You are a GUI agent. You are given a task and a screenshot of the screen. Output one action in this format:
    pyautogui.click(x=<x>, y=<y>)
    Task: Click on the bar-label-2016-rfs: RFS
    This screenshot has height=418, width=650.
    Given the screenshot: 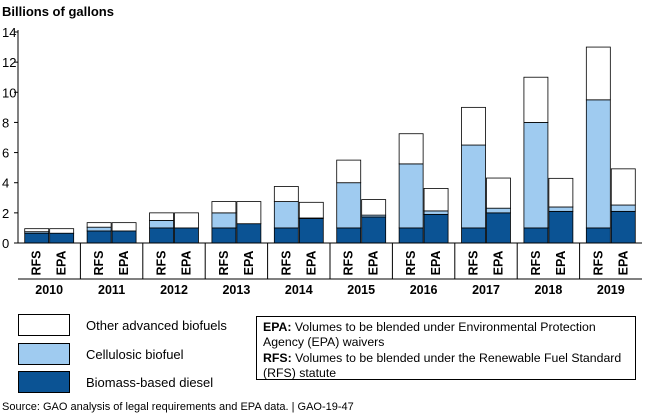 What is the action you would take?
    pyautogui.click(x=411, y=263)
    